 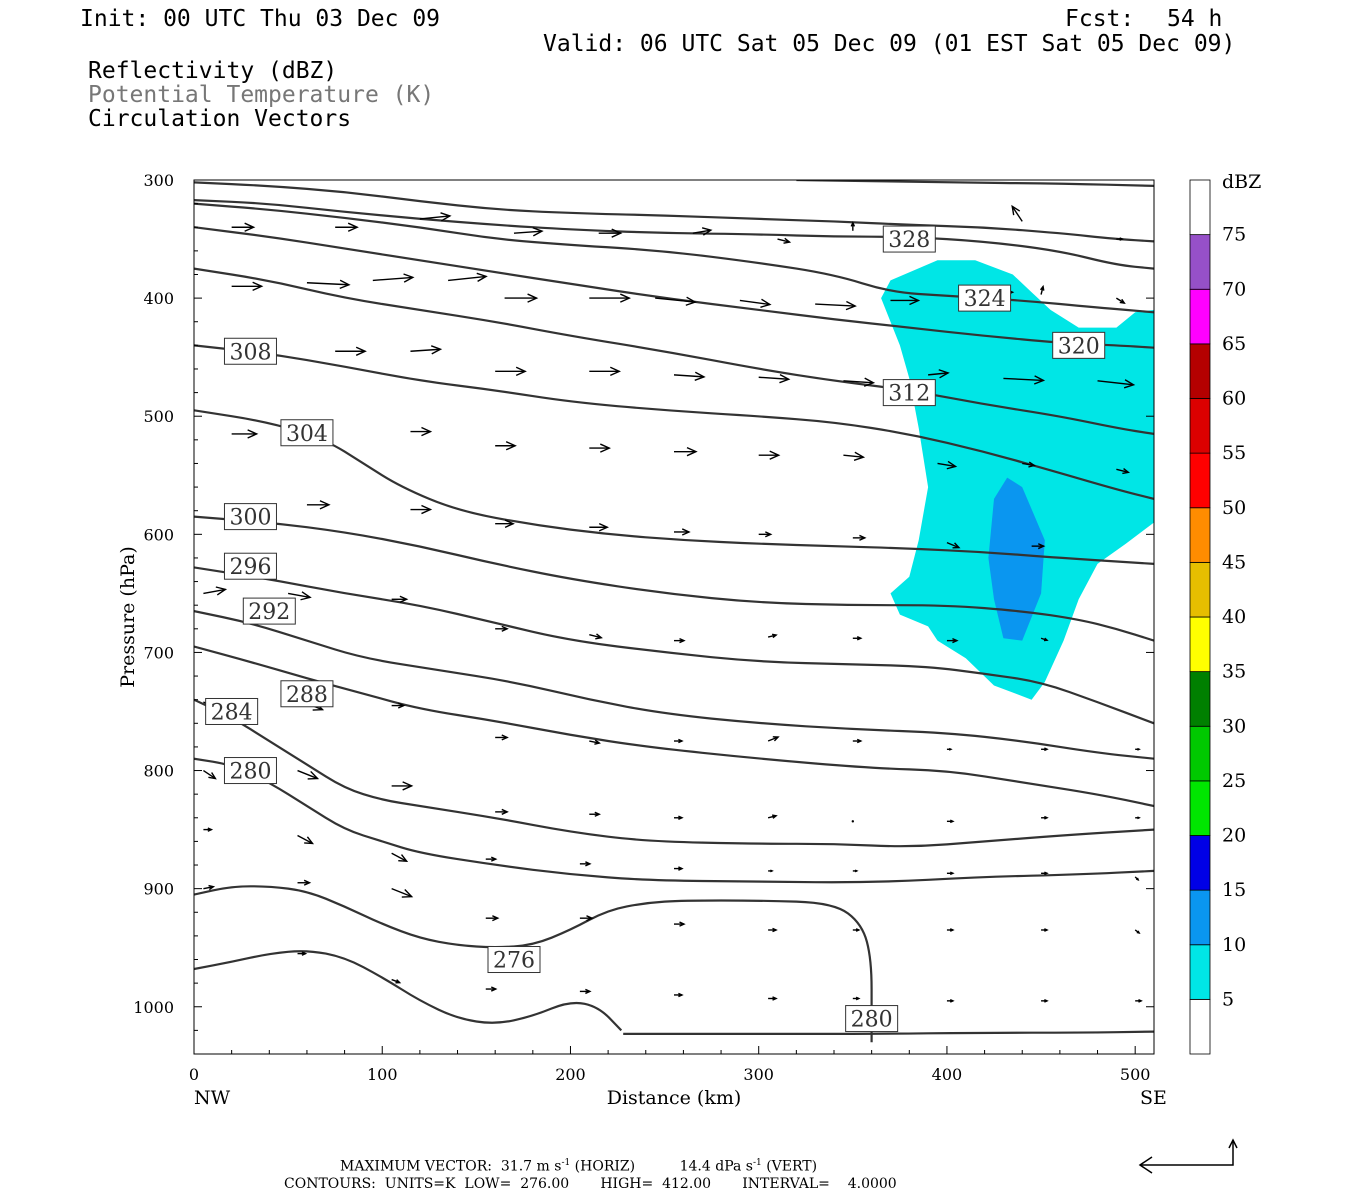 I want to click on contour-label-text: 284, so click(x=232, y=712).